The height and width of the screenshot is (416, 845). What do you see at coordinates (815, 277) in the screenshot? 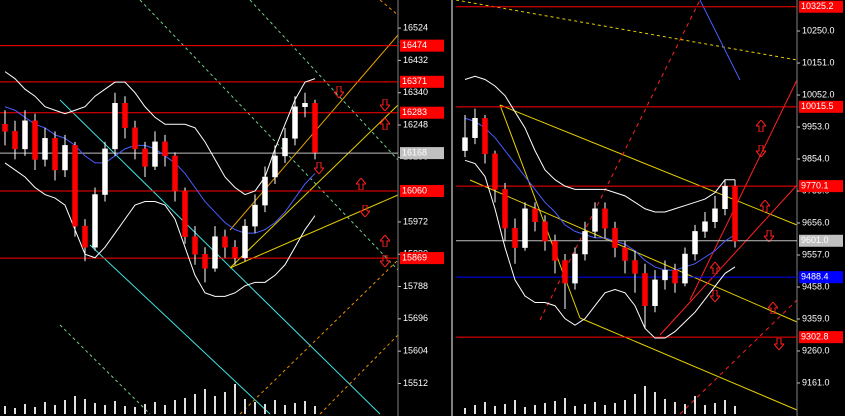
I see `level-label: 9488.4` at bounding box center [815, 277].